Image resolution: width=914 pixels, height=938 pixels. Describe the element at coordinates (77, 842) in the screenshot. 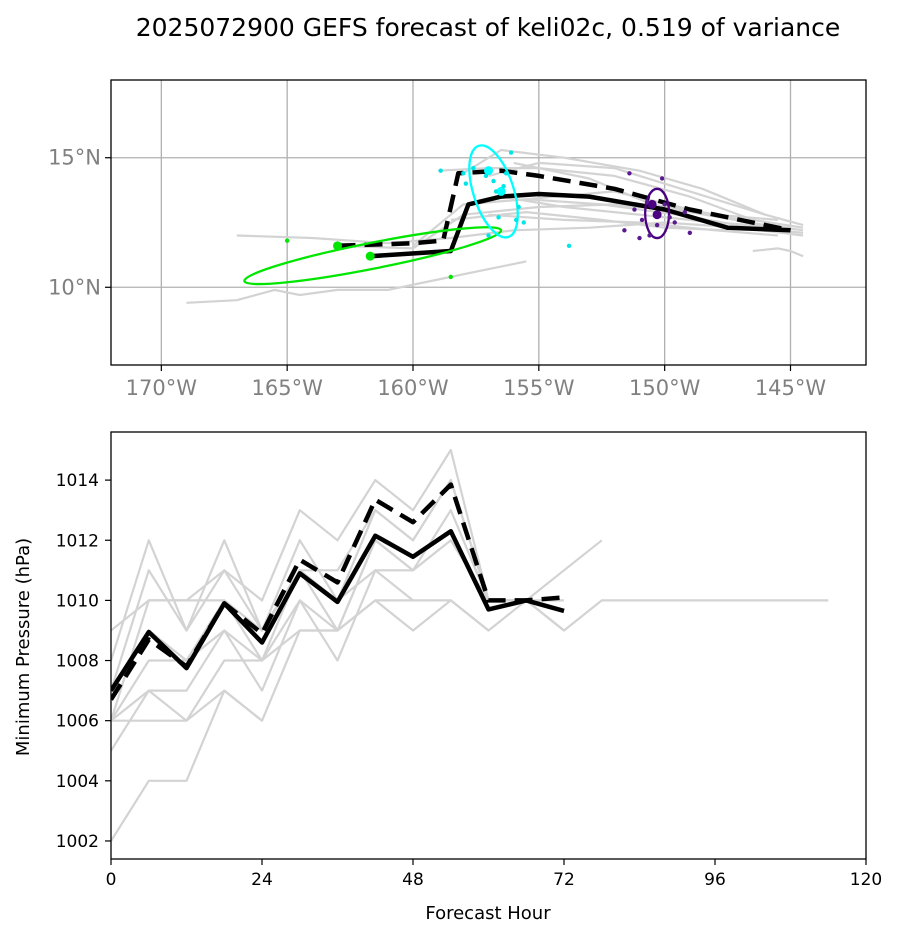

I see `pressure-y-tick-label: 1002` at that location.